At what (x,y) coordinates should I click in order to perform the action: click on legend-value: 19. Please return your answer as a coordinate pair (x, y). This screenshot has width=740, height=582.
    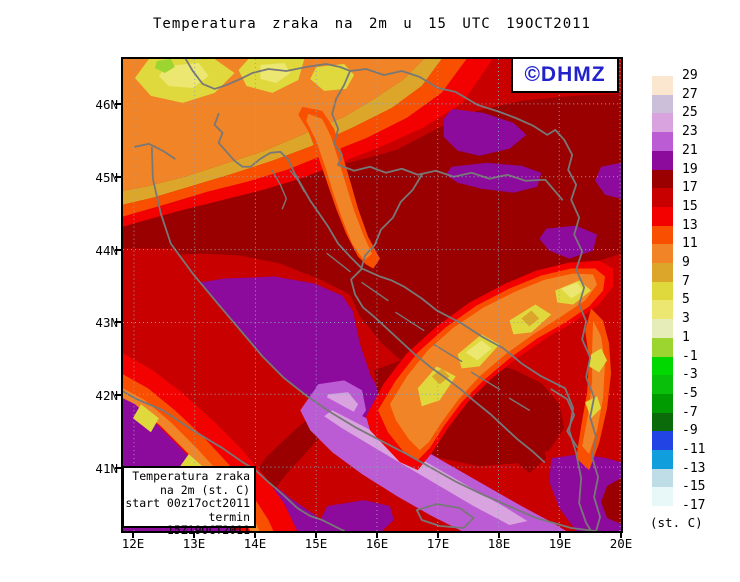
    Looking at the image, I should click on (690, 169).